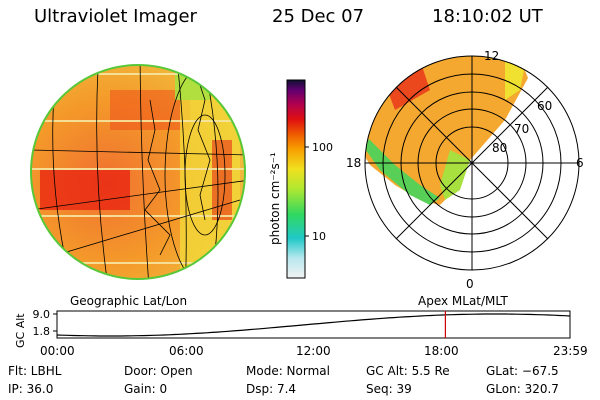 This screenshot has width=600, height=400. Describe the element at coordinates (491, 56) in the screenshot. I see `mlt-label-12: 12` at that location.